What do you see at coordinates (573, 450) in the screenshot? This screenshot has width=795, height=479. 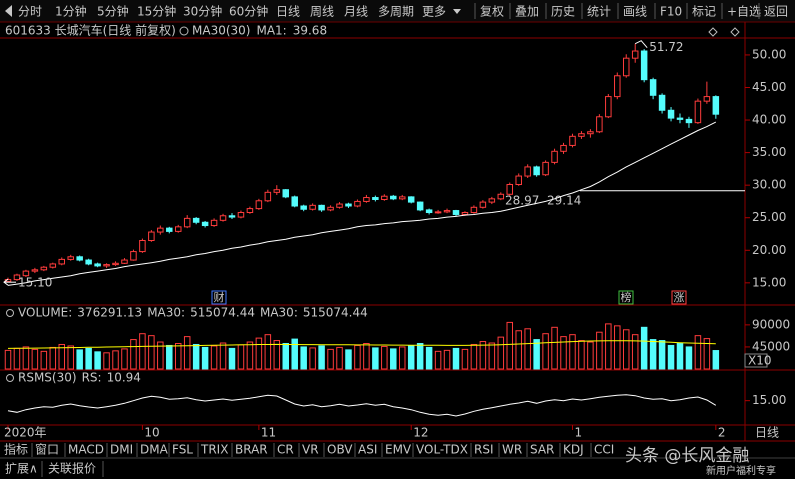 I see `indicator-tab: KDJ` at bounding box center [573, 450].